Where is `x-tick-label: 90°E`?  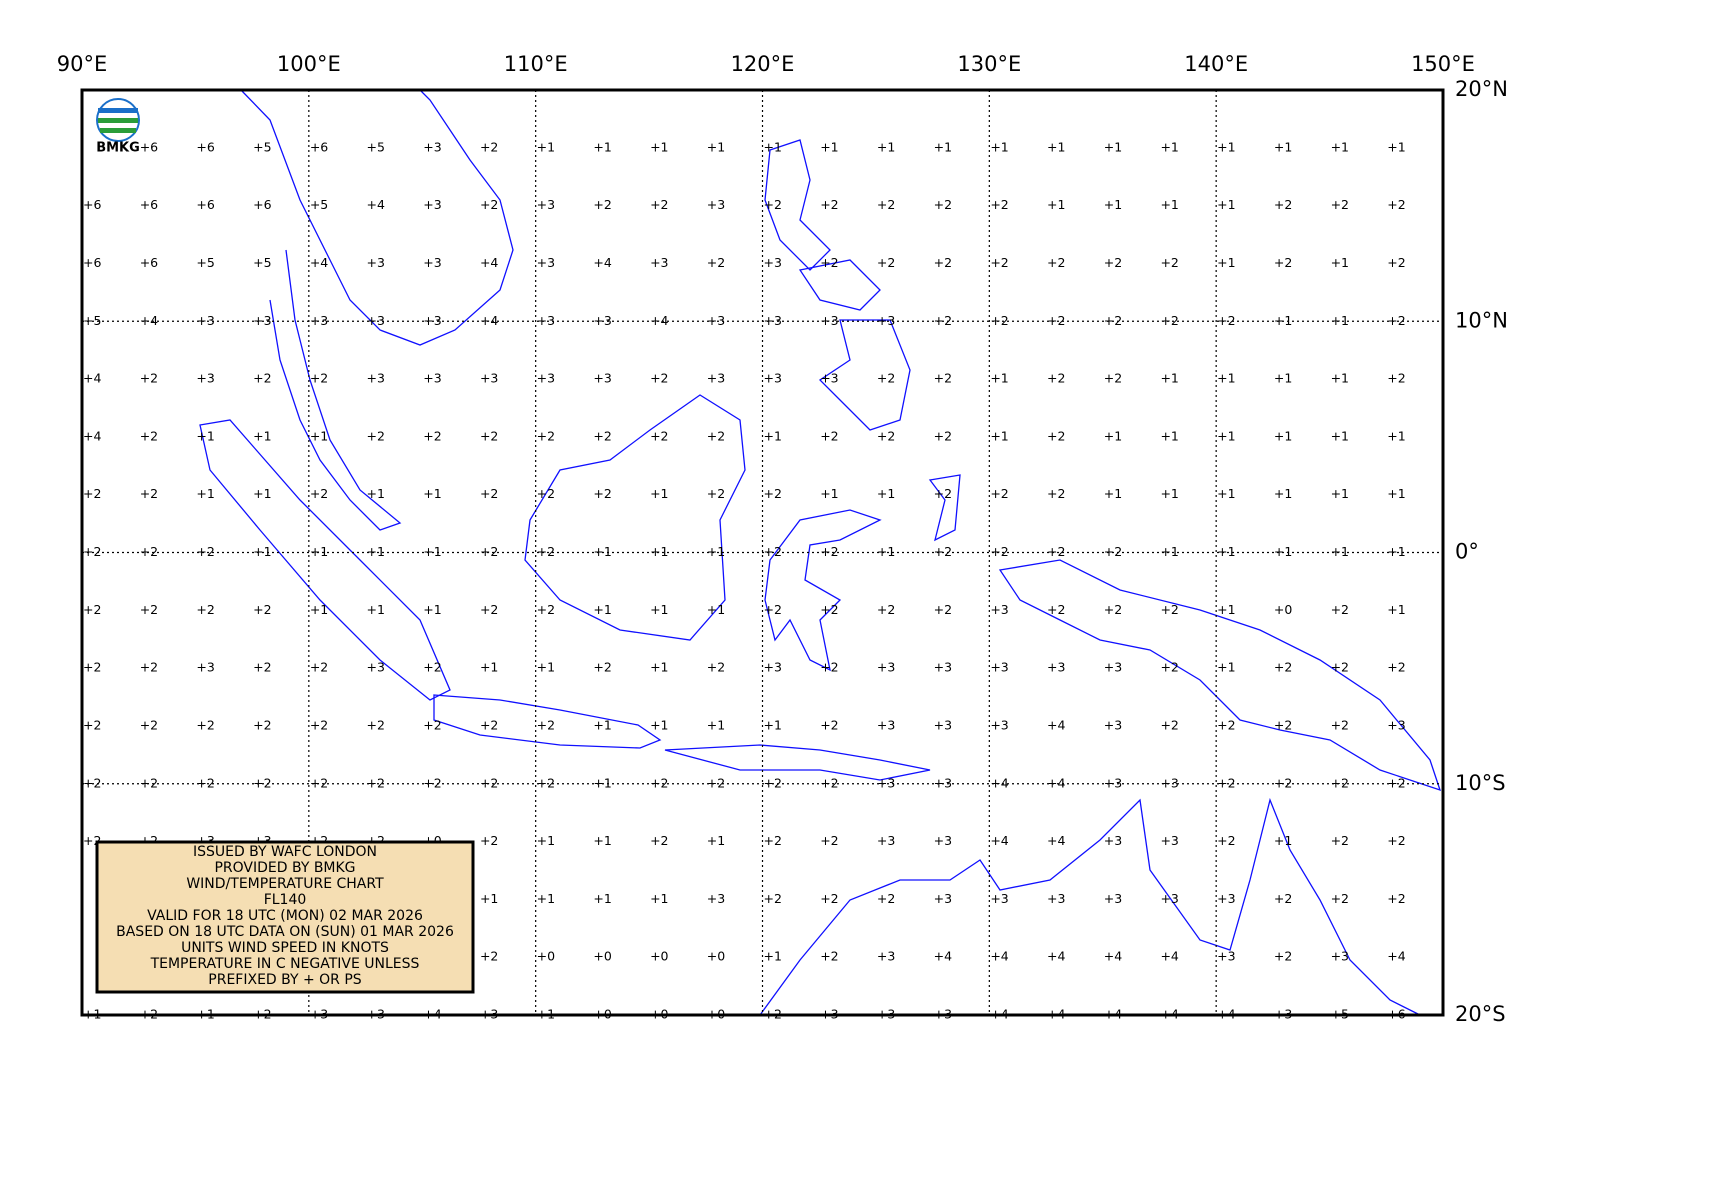
x-tick-label: 90°E is located at coordinates (82, 64).